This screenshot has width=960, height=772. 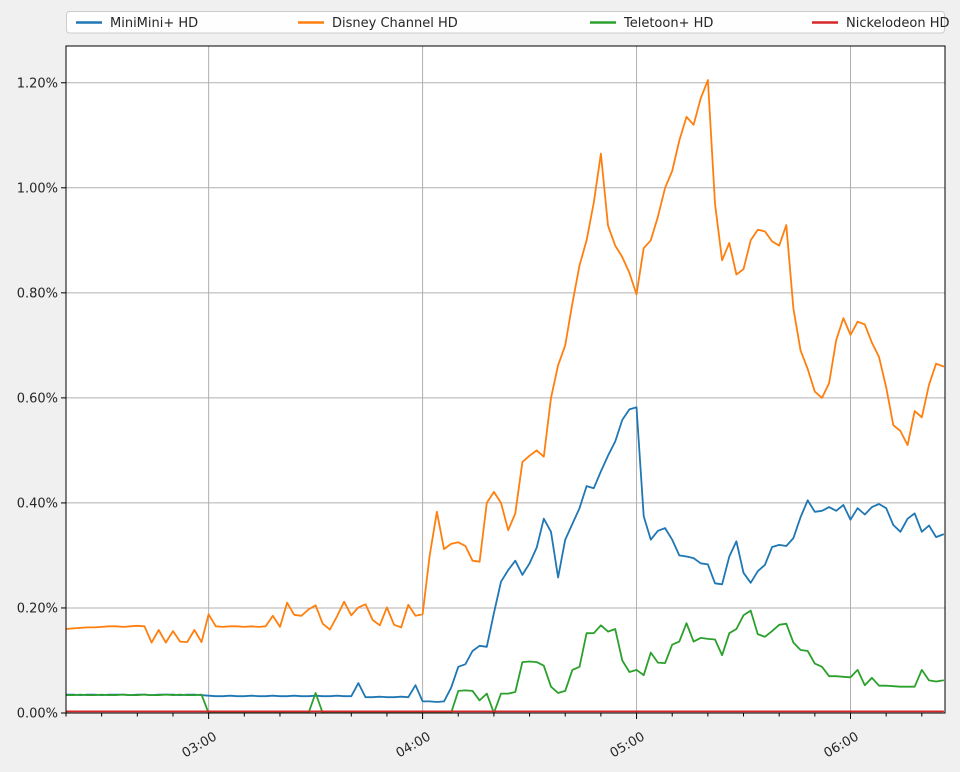 I want to click on legend-label: Disney Channel HD, so click(x=395, y=23).